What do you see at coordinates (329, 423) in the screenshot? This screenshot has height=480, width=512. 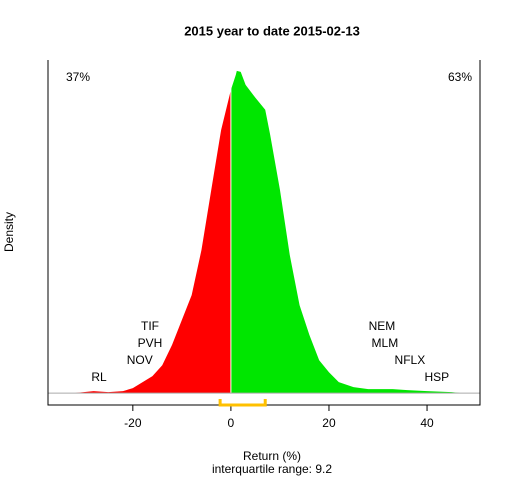 I see `x-tick-label: 20` at bounding box center [329, 423].